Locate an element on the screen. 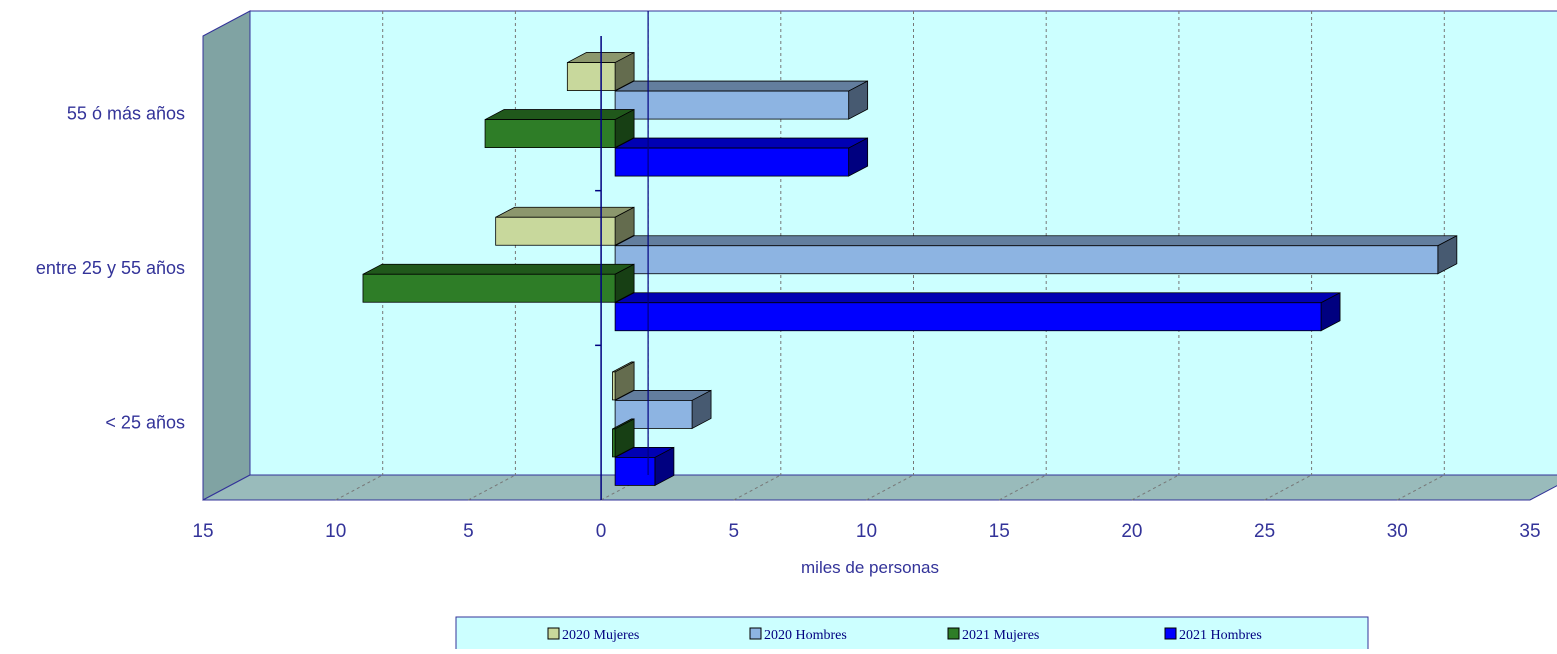 This screenshot has height=654, width=1557. legend-label: 2020 Hombres is located at coordinates (805, 635).